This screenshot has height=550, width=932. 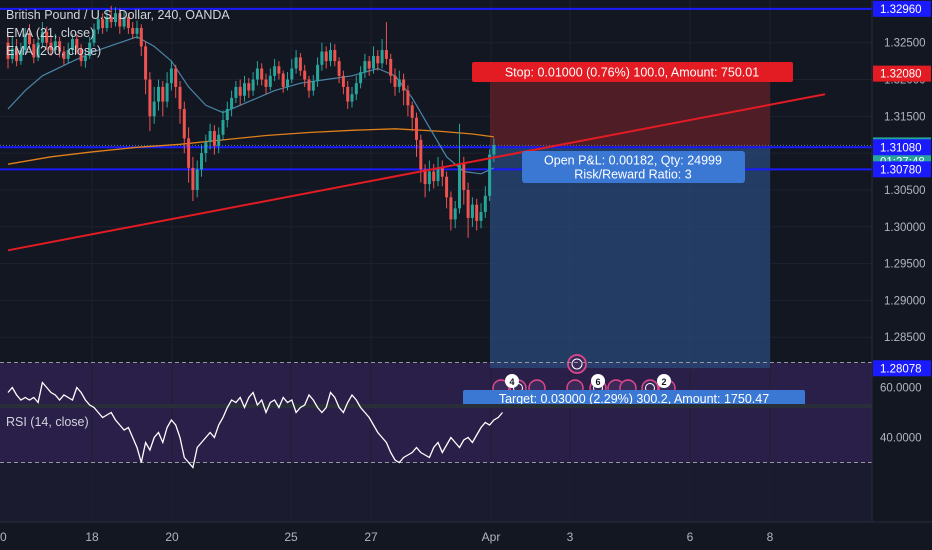 What do you see at coordinates (905, 191) in the screenshot?
I see `price-tick-label: 1.30500` at bounding box center [905, 191].